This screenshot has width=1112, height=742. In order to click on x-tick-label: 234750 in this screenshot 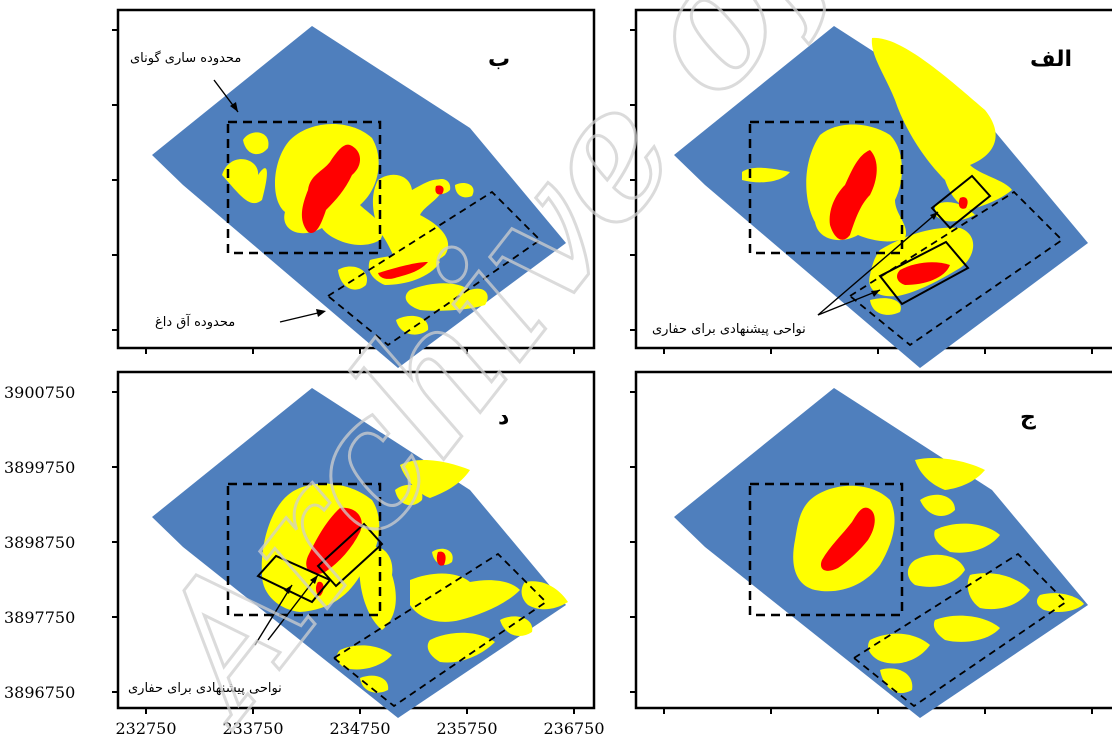, I will do `click(359, 728)`.